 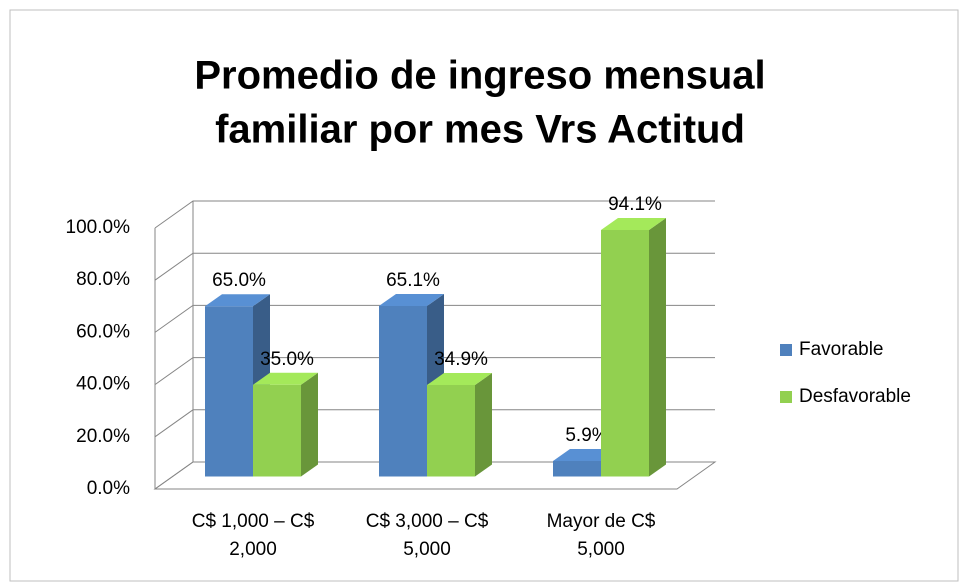 What do you see at coordinates (413, 280) in the screenshot?
I see `data-label: 65.1%` at bounding box center [413, 280].